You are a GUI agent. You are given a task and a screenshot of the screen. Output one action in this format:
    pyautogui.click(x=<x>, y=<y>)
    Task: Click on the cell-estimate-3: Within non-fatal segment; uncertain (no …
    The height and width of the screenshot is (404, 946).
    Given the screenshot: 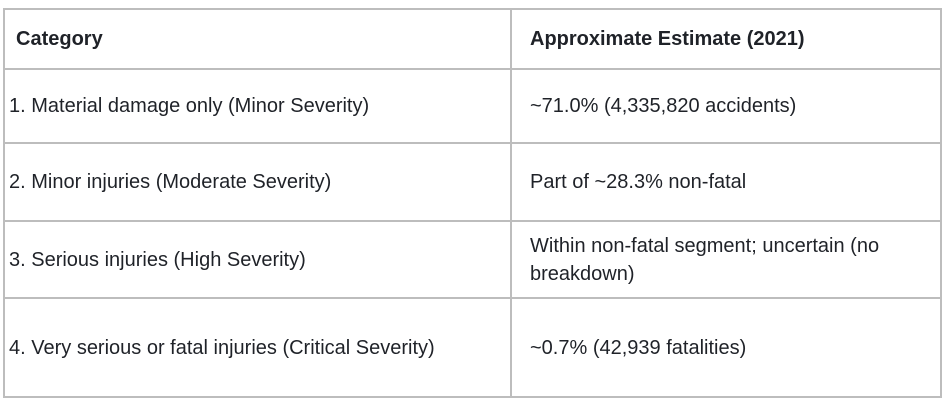 What is the action you would take?
    pyautogui.click(x=726, y=259)
    